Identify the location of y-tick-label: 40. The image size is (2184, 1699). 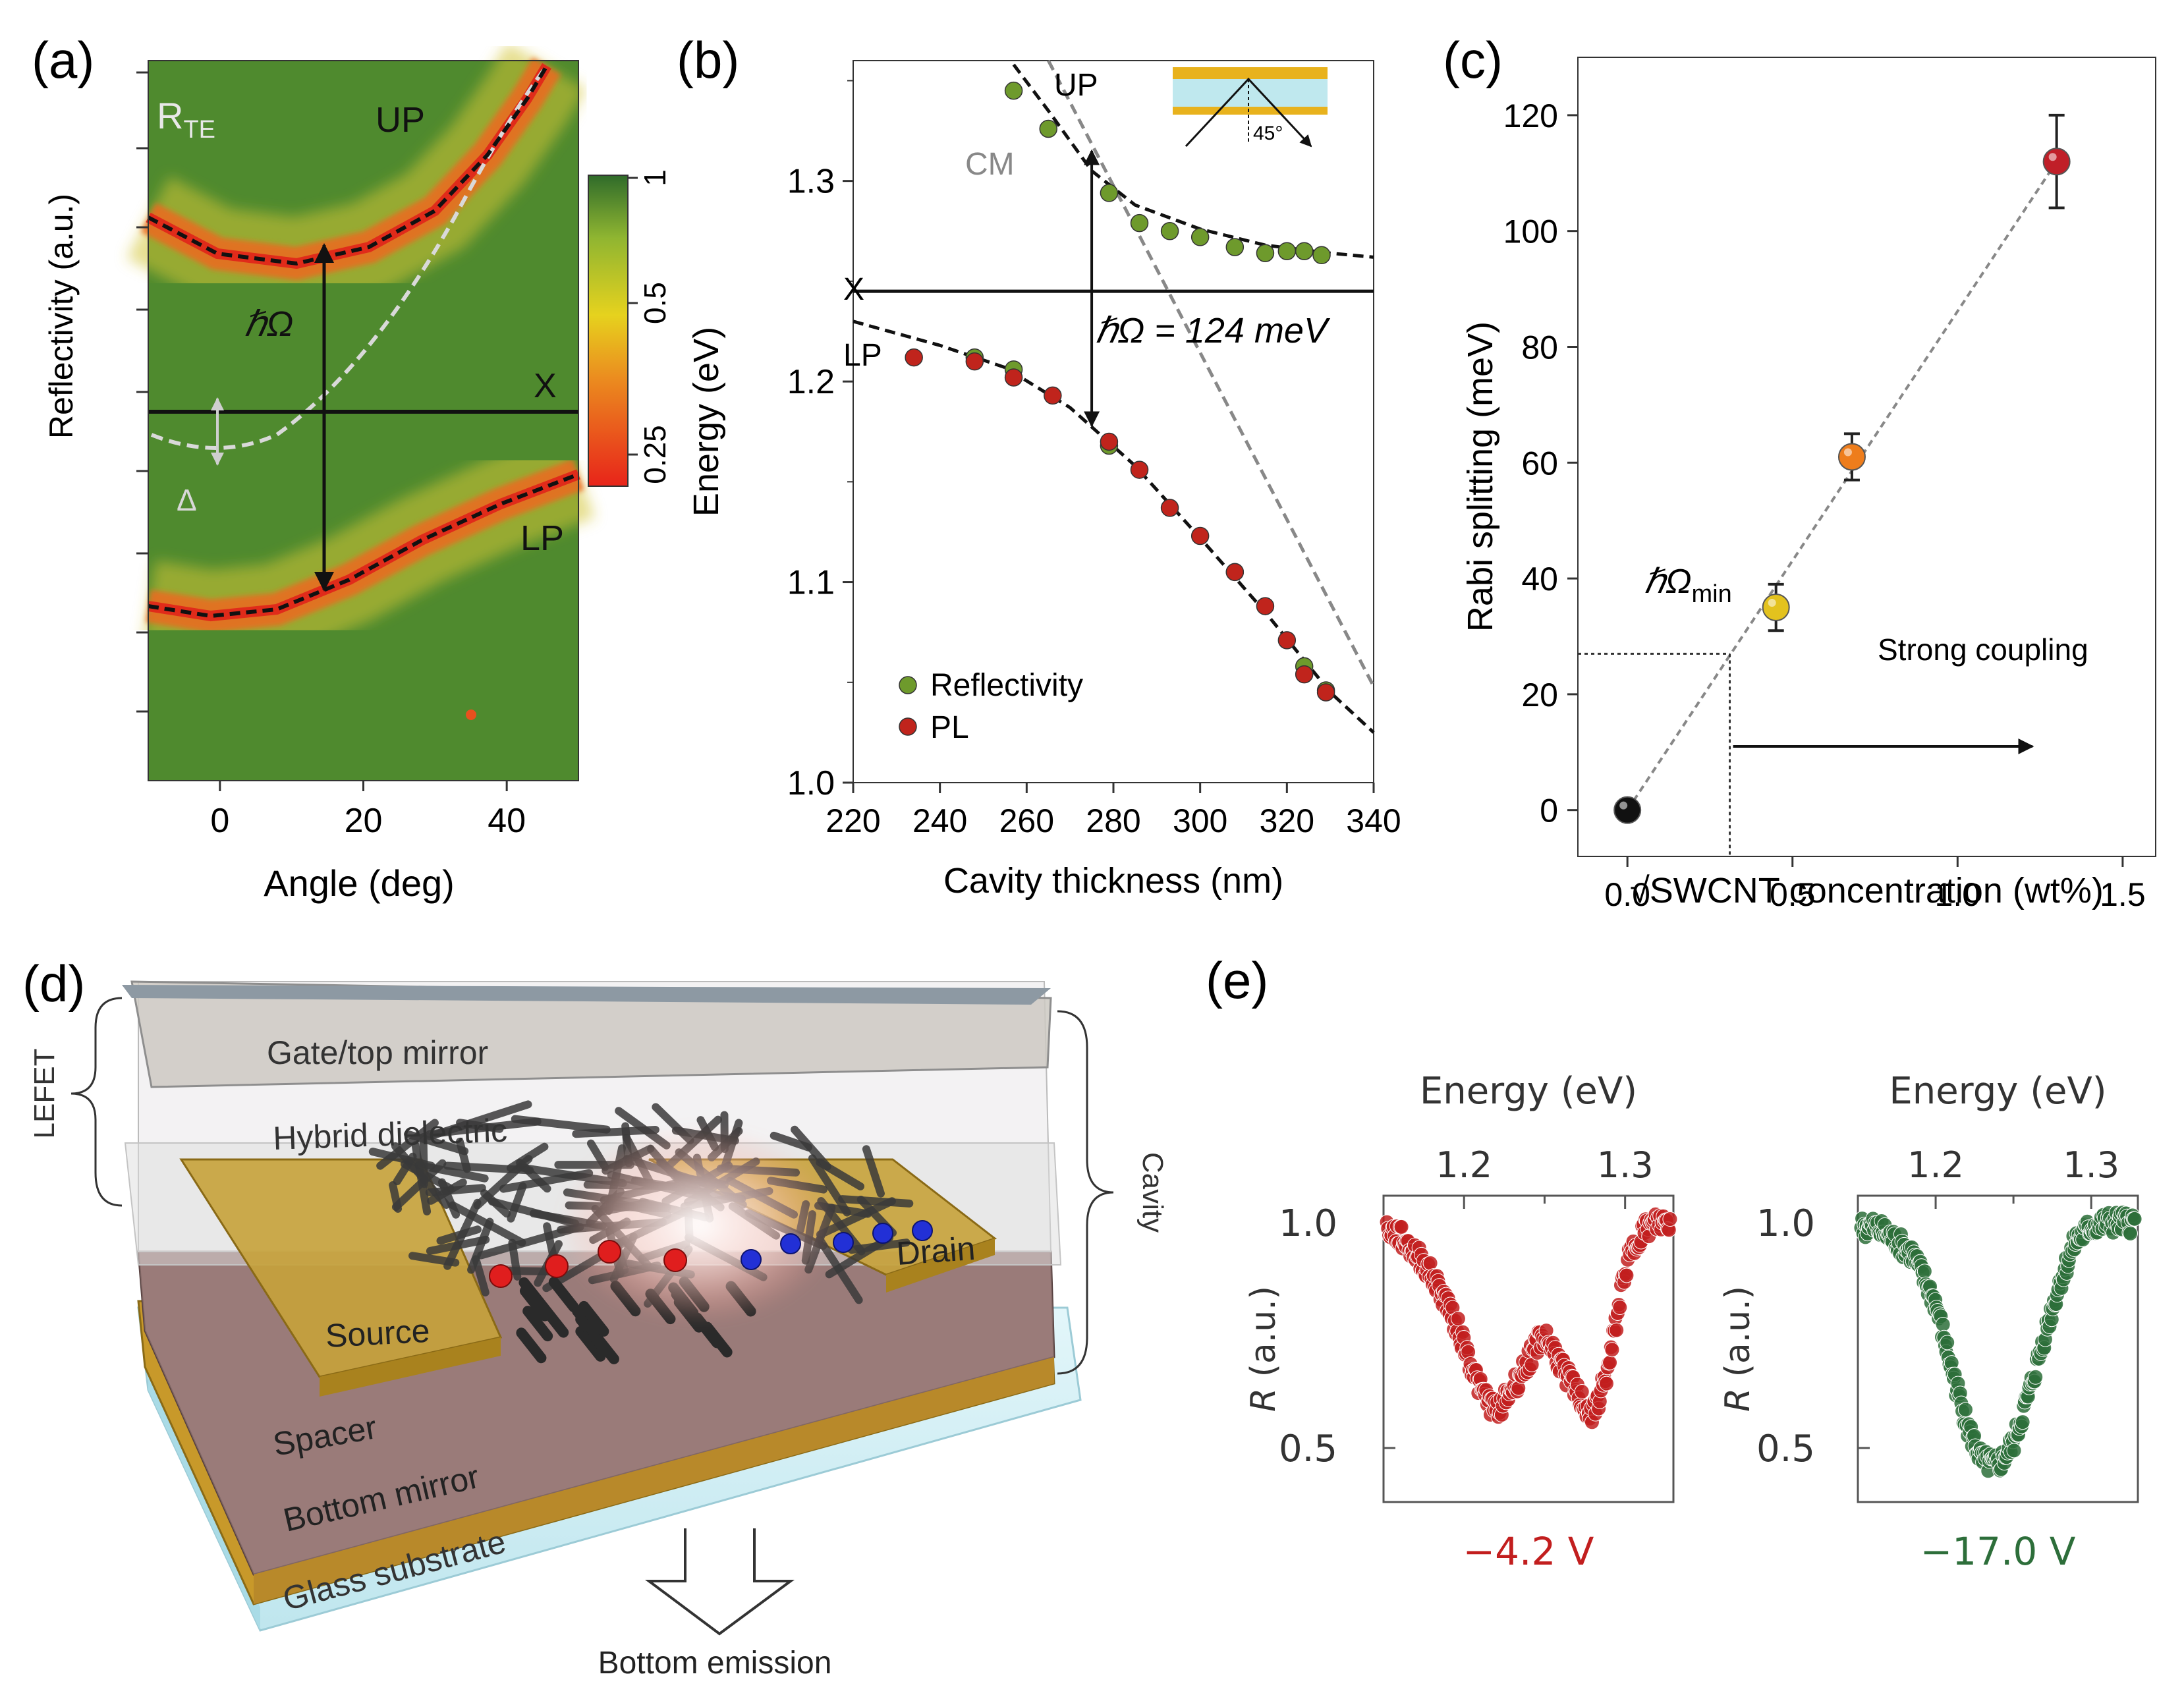
(1539, 580).